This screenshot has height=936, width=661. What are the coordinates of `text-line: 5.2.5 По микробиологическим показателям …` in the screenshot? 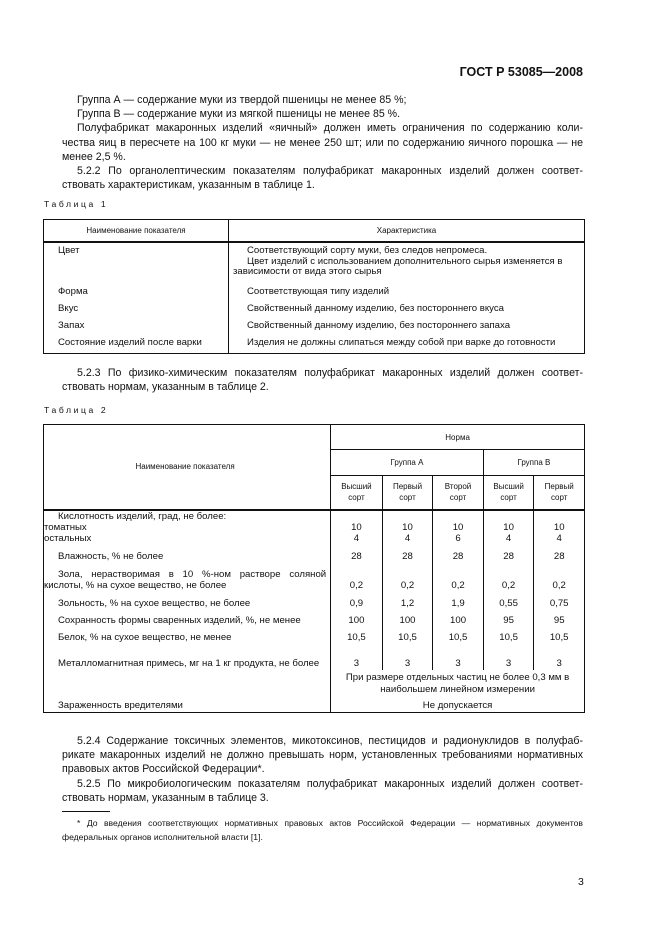 It's located at (330, 783).